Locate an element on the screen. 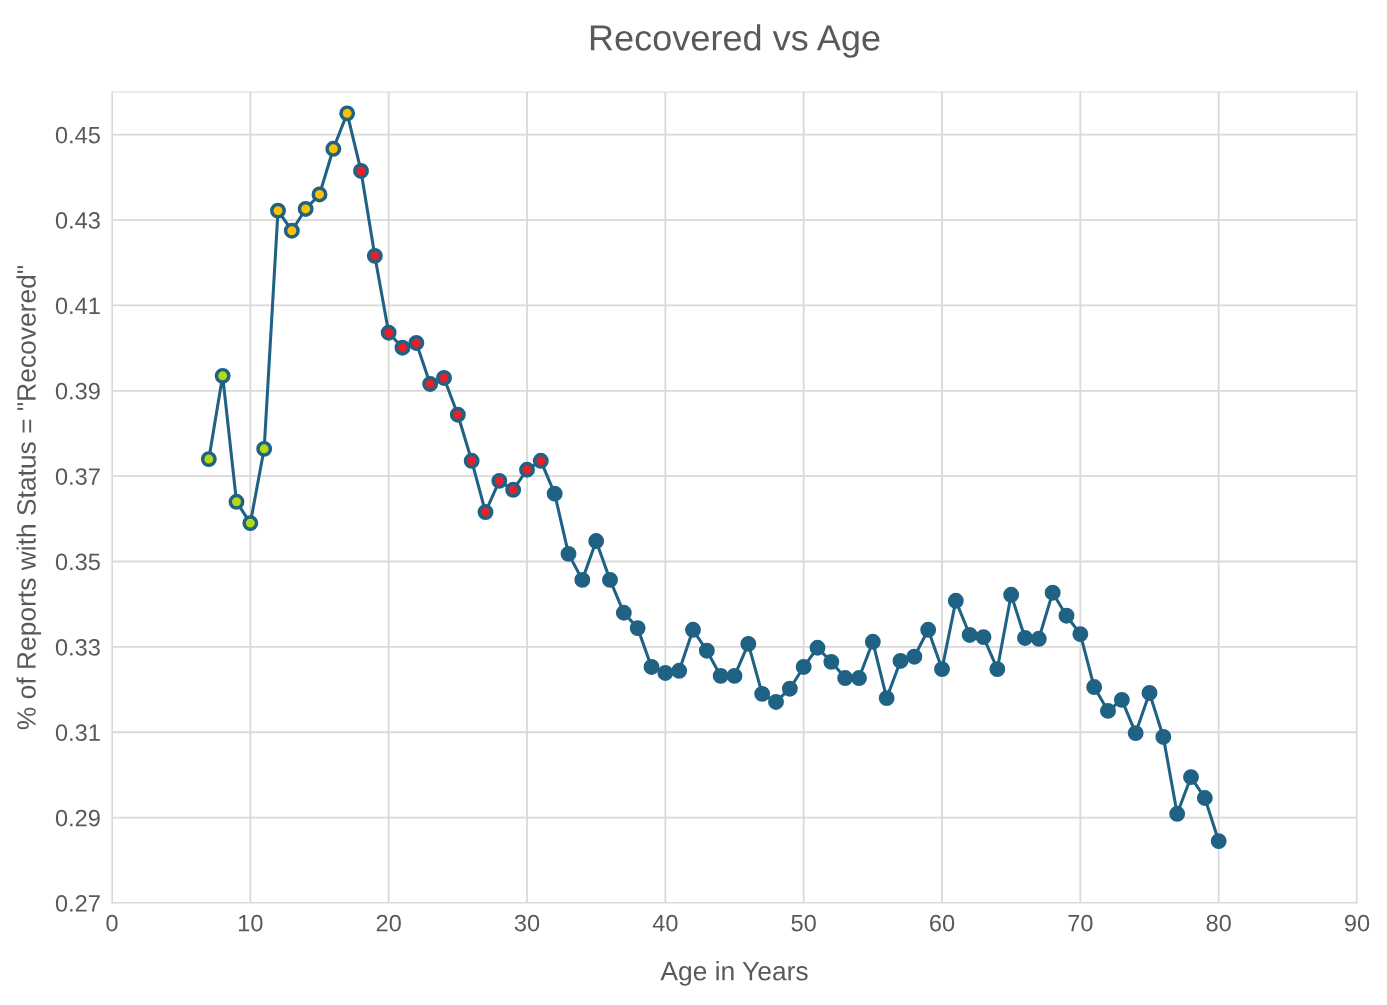 The width and height of the screenshot is (1387, 1005). y-axis-title: % of Reports with Status = "Recovered" is located at coordinates (29, 497).